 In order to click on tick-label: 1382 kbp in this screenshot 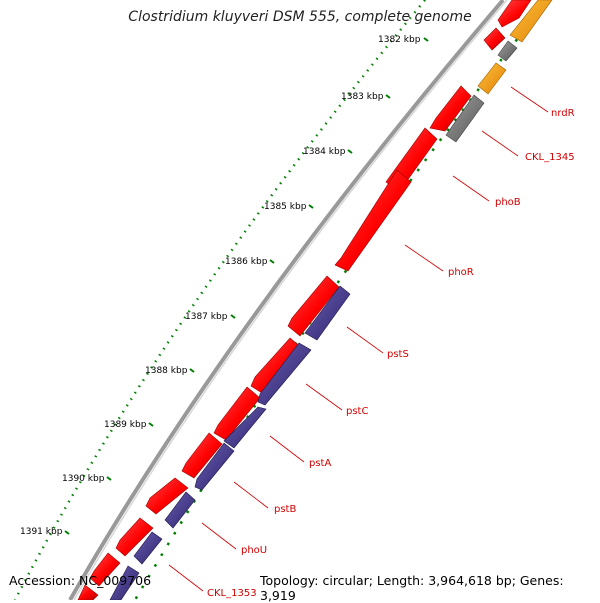, I will do `click(399, 40)`.